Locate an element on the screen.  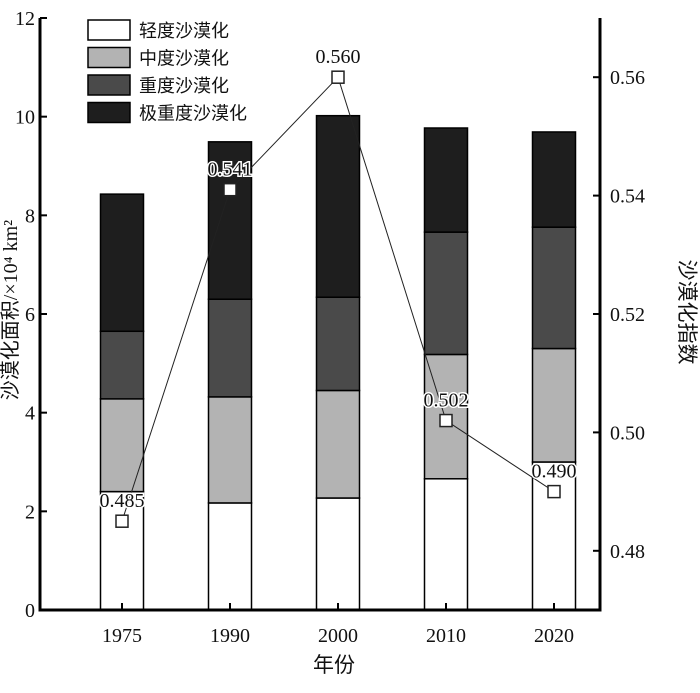
y-tick-label: 2 is located at coordinates (30, 512).